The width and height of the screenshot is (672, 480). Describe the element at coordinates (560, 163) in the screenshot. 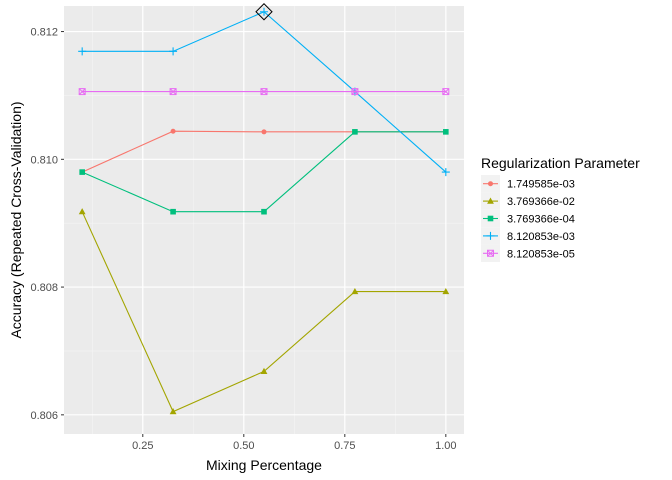

I see `legend-title: Regularization Parameter` at that location.